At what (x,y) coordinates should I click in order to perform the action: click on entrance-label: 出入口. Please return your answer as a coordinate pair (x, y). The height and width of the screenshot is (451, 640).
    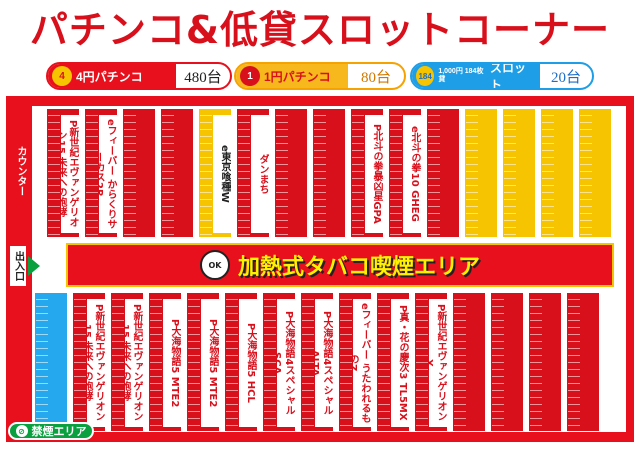
    Looking at the image, I should click on (18, 266).